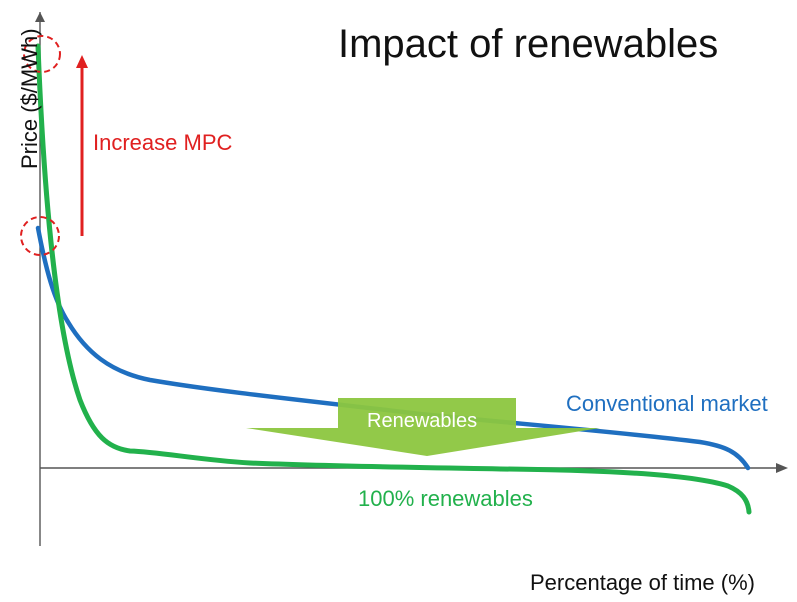  What do you see at coordinates (667, 403) in the screenshot?
I see `conventional-market-label: Conventional market` at bounding box center [667, 403].